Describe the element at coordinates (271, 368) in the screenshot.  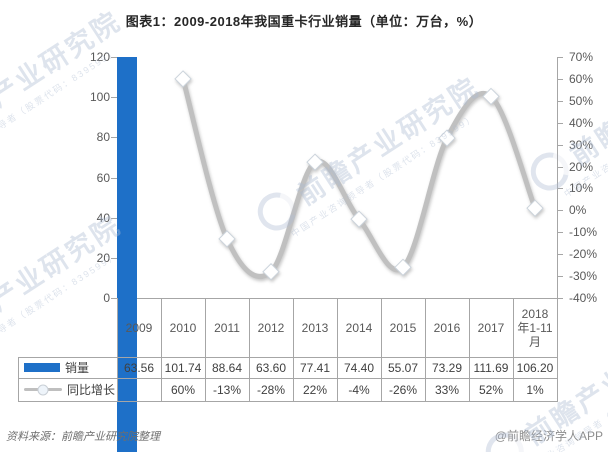
I see `sales-value-cell: 63.60` at that location.